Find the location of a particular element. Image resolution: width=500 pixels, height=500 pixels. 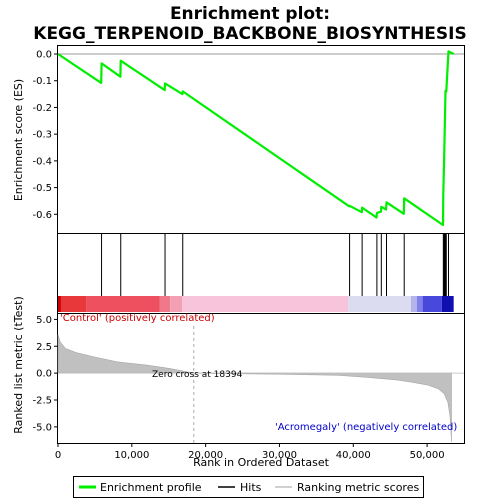

metric-y-axis-label: Ranked list metric (tTest) is located at coordinates (18, 364).